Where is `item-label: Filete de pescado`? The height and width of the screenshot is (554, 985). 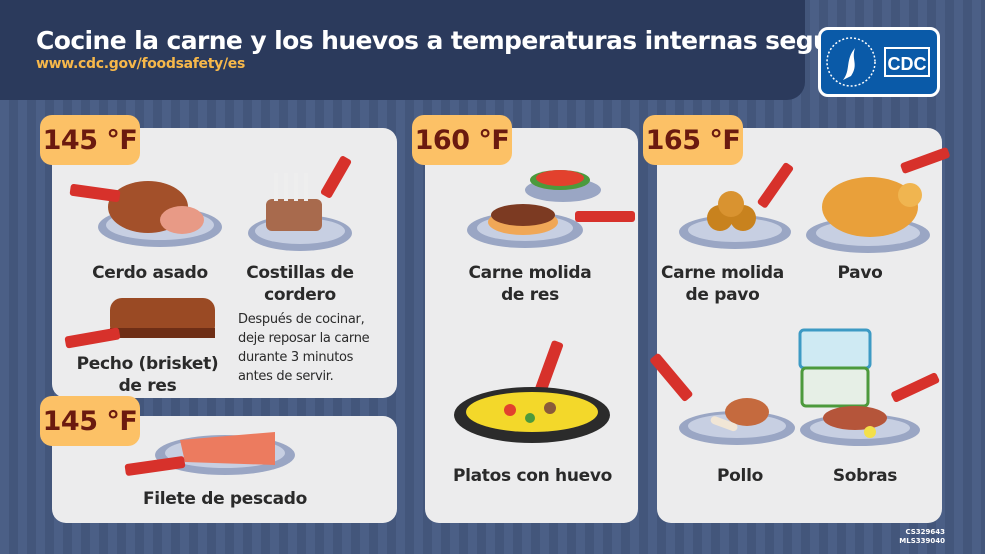
item-label: Filete de pescado is located at coordinates (225, 499).